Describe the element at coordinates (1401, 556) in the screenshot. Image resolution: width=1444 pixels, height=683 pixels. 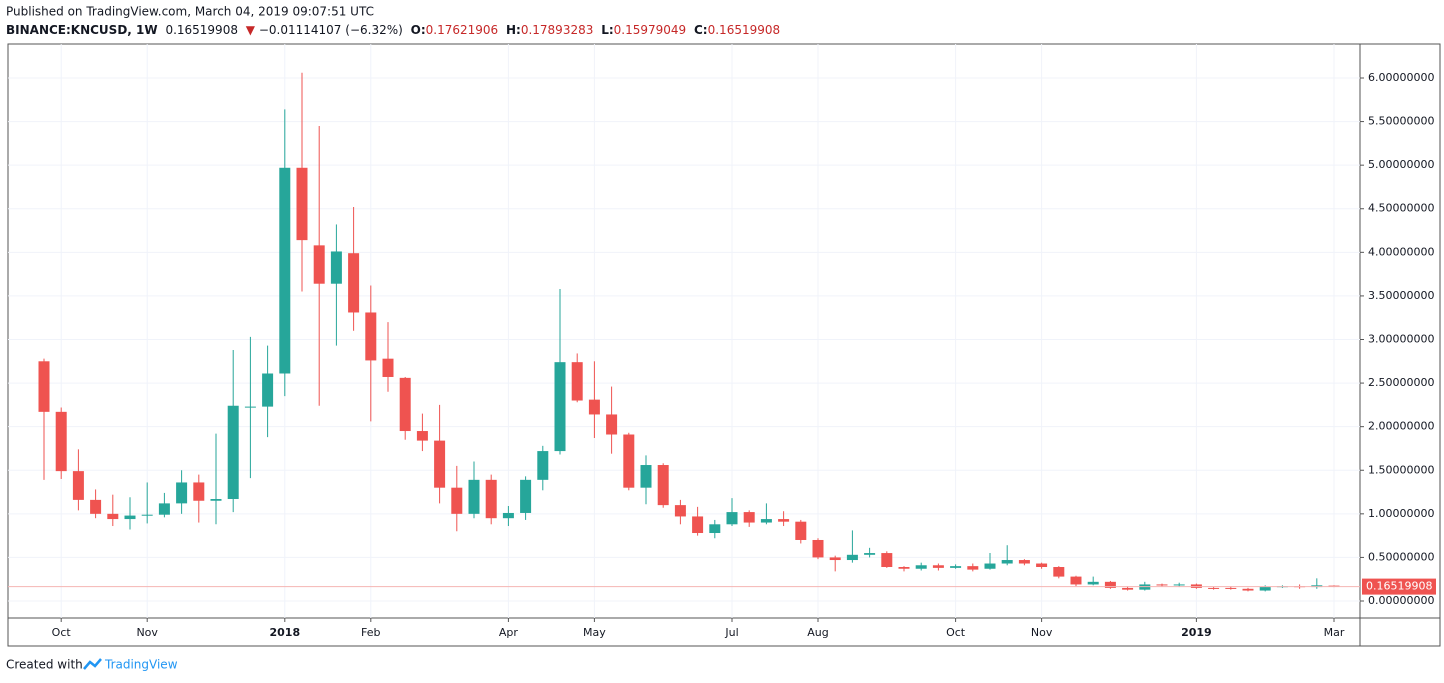
I see `y-tick-label: 0.50000000` at that location.